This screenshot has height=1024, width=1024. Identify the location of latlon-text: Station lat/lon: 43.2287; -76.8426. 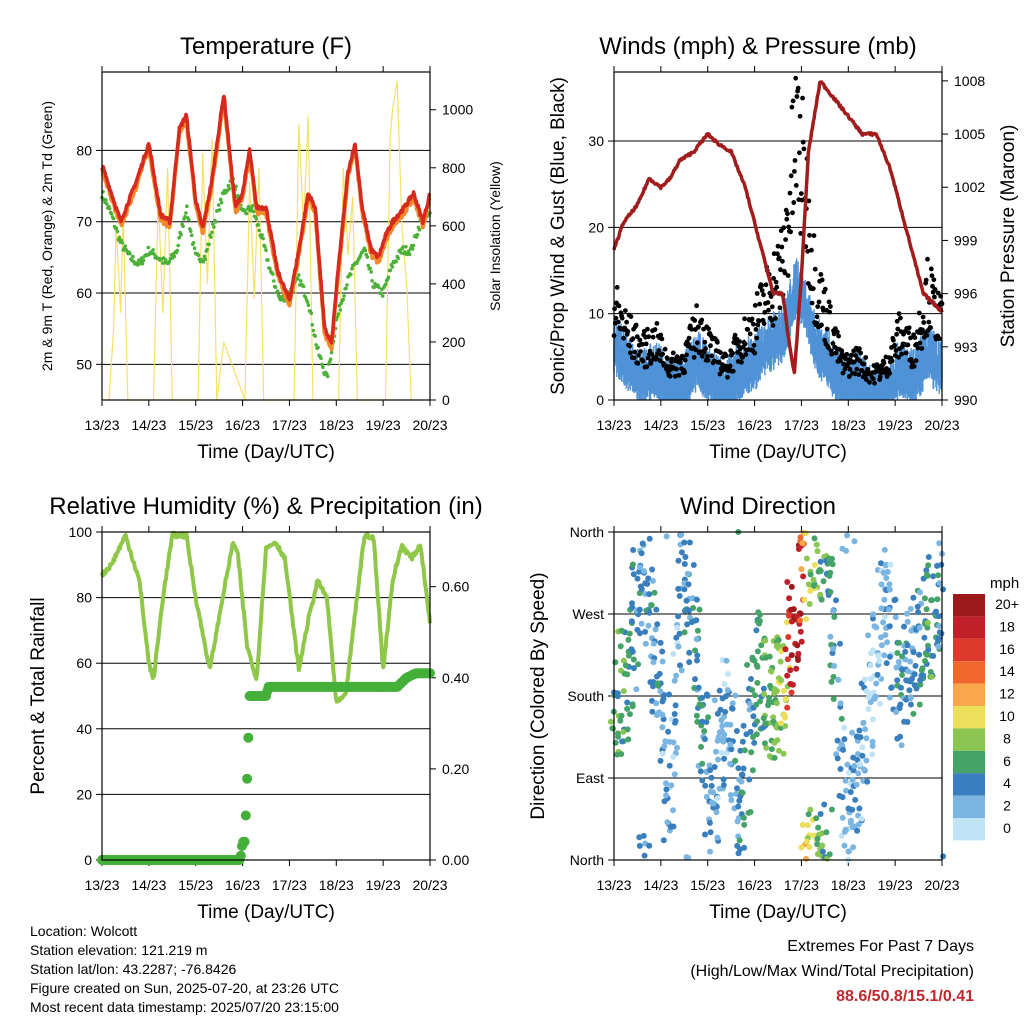
(133, 969).